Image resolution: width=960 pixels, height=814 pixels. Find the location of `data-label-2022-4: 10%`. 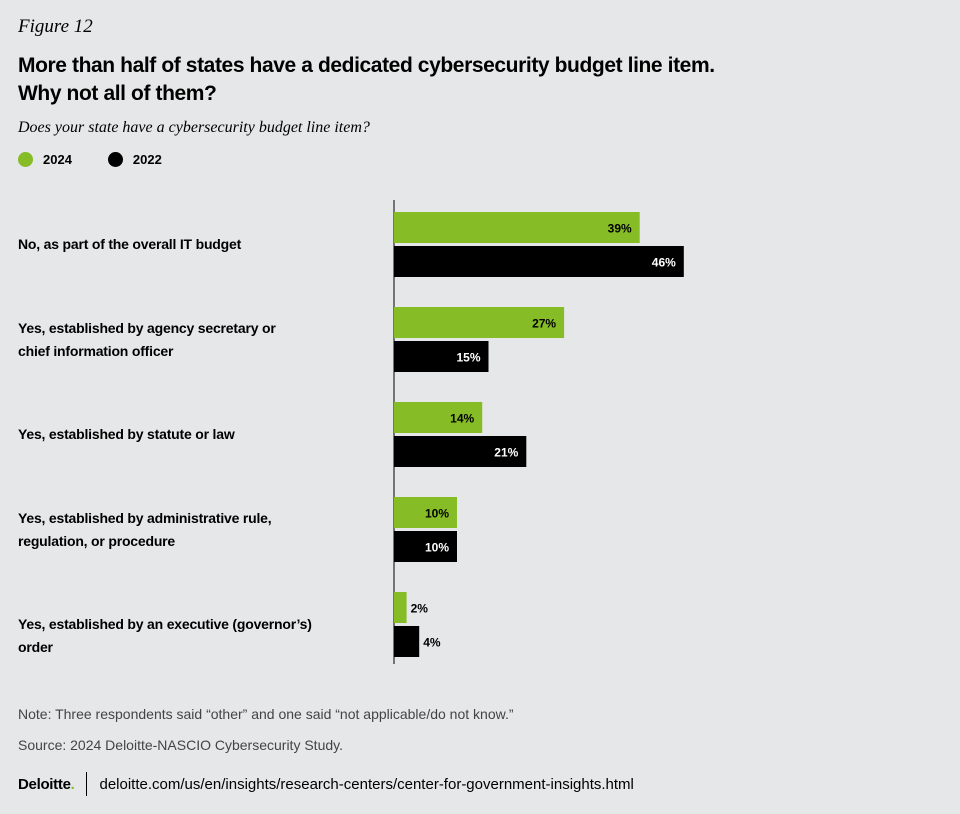

data-label-2022-4: 10% is located at coordinates (437, 548).